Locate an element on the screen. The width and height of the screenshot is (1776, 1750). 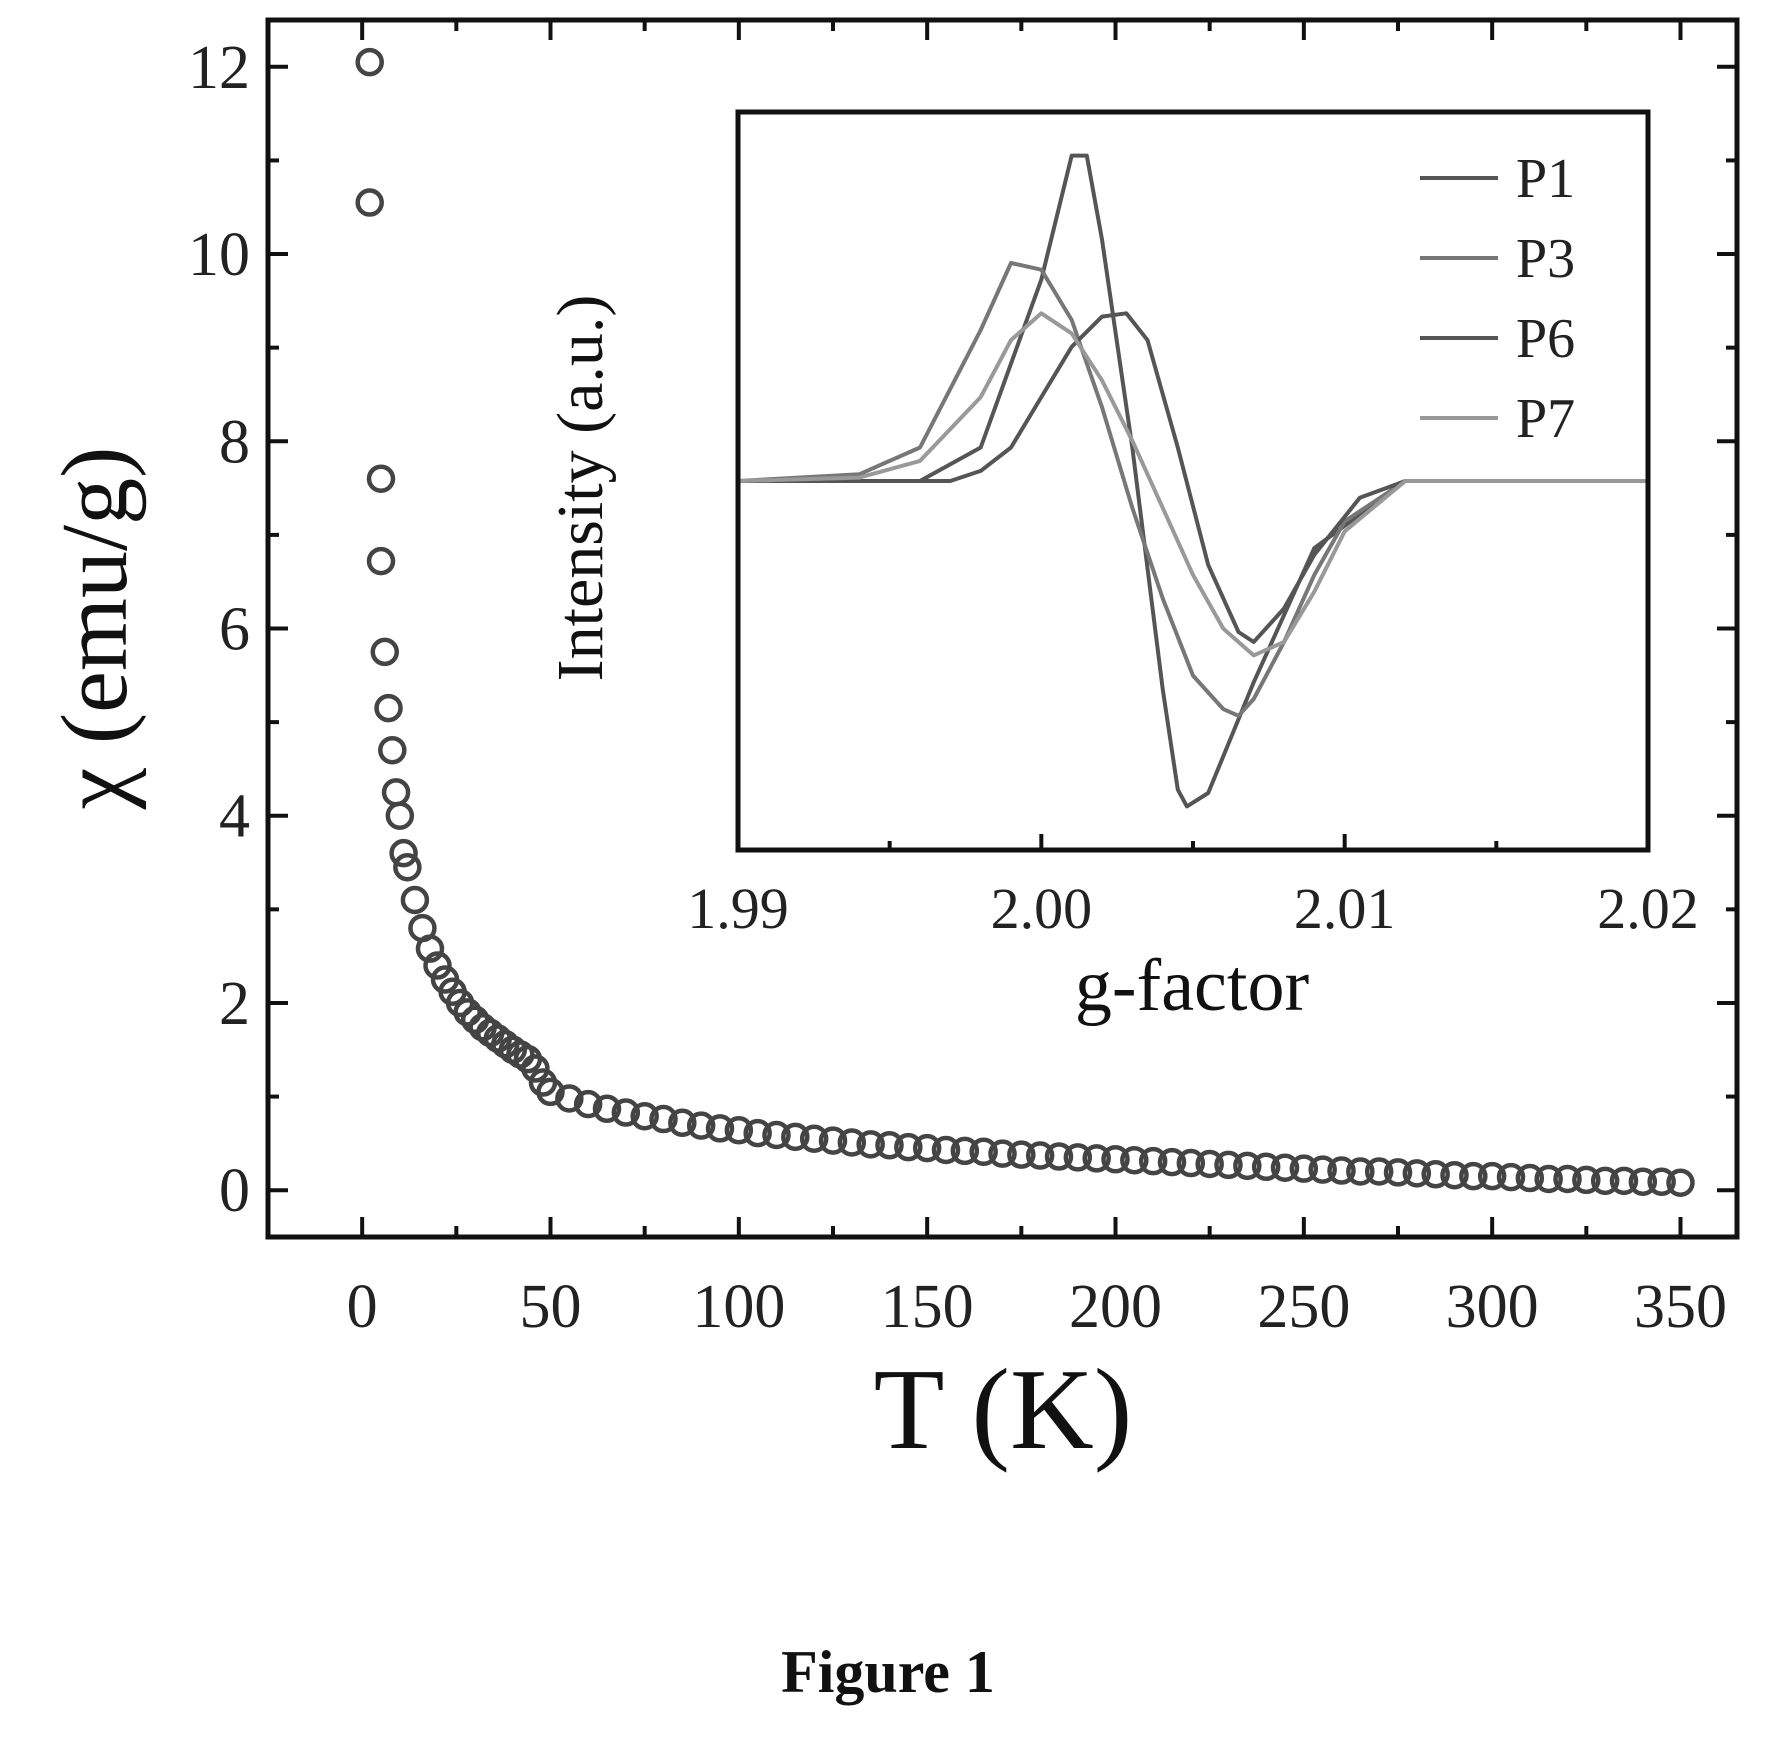
inset-axis-ticks is located at coordinates (1193, 842).